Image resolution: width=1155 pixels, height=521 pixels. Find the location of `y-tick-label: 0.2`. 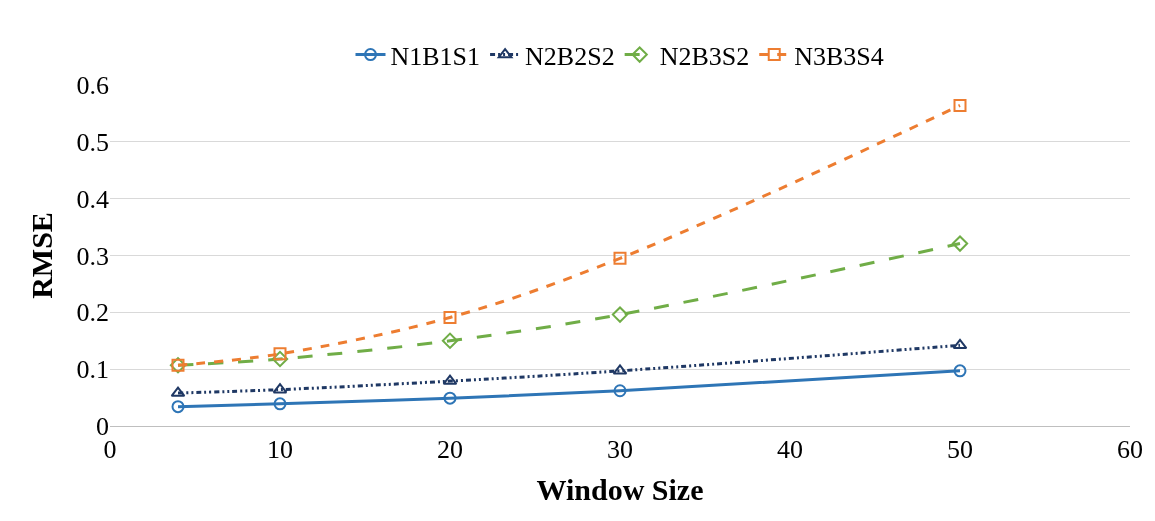

y-tick-label: 0.2 is located at coordinates (92, 313).